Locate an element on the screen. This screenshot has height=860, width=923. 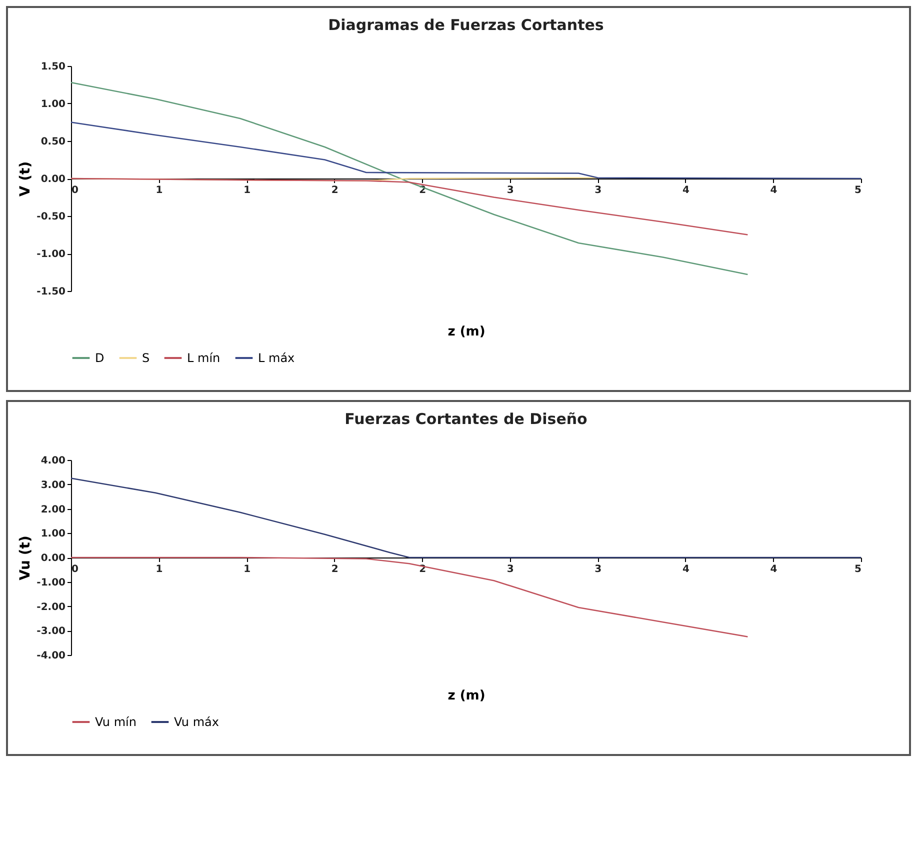
y-tick-label: -4.00 is located at coordinates (51, 656).